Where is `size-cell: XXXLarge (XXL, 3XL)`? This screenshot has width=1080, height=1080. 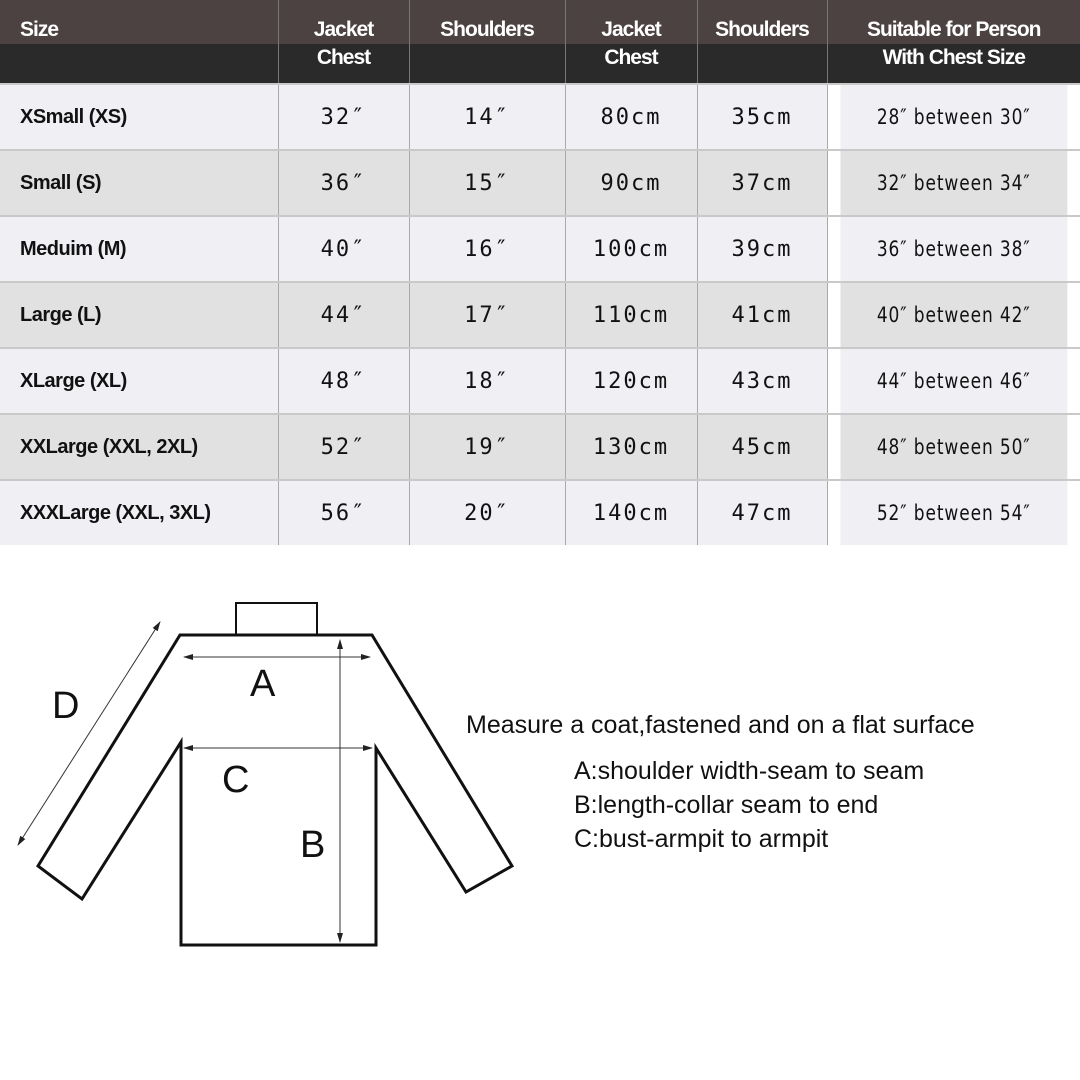 size-cell: XXXLarge (XXL, 3XL) is located at coordinates (139, 512).